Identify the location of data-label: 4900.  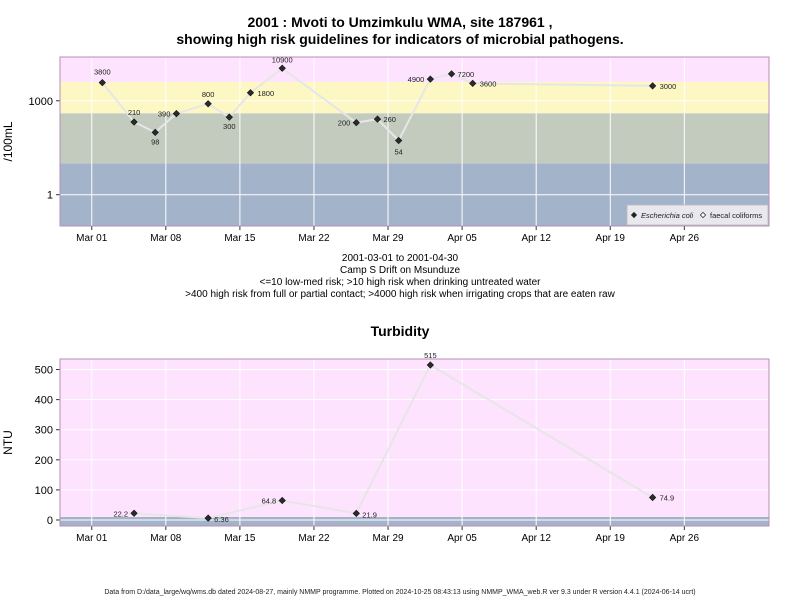
(416, 79).